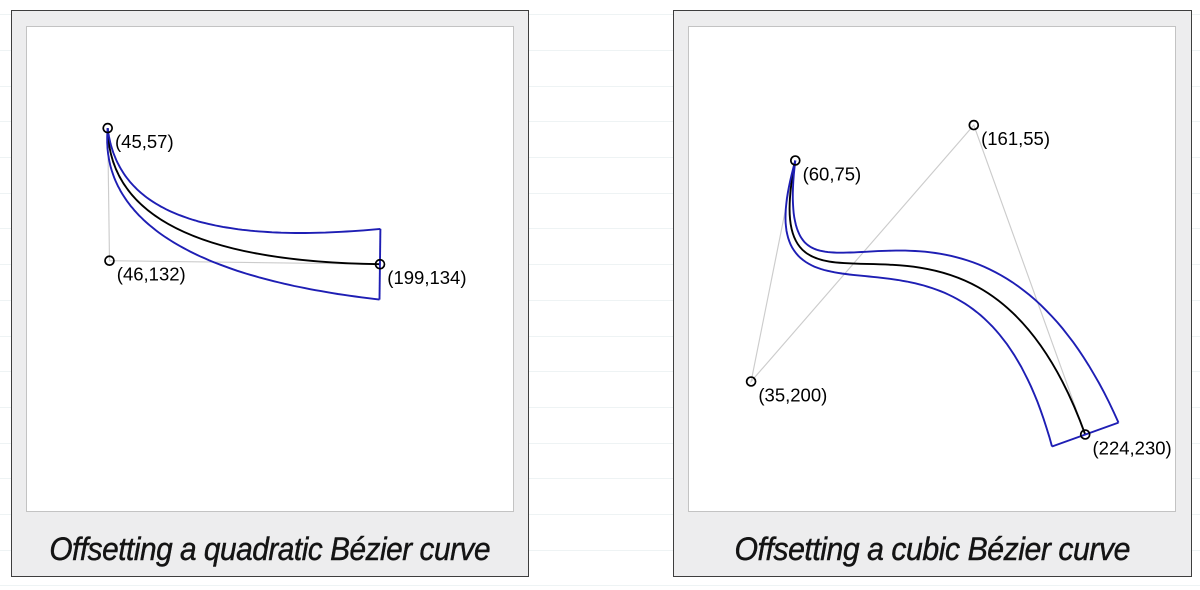 This screenshot has width=1200, height=590. What do you see at coordinates (144, 141) in the screenshot?
I see `svg-text: (45,57)` at bounding box center [144, 141].